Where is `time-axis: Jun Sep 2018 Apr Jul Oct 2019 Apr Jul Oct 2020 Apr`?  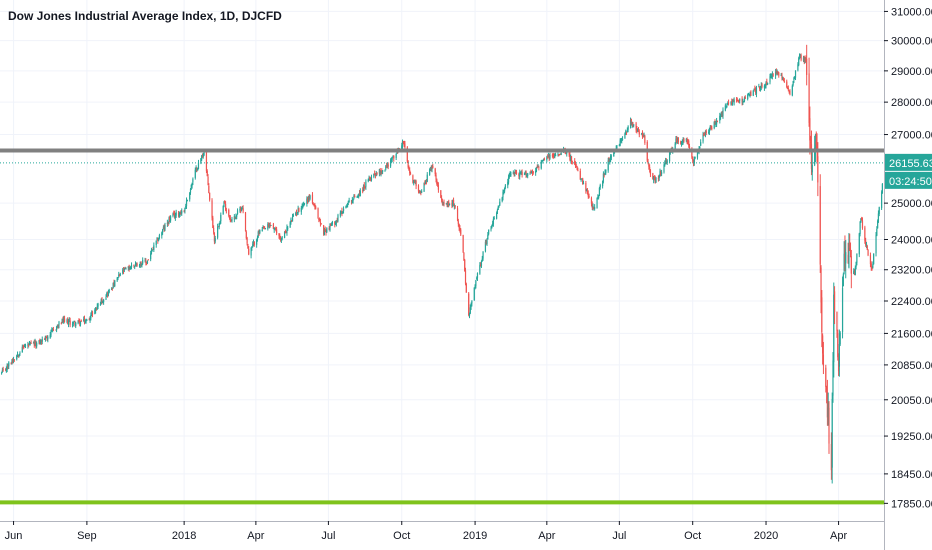 time-axis: Jun Sep 2018 Apr Jul Oct 2019 Apr Jul Oct 2020 Apr is located at coordinates (442, 531).